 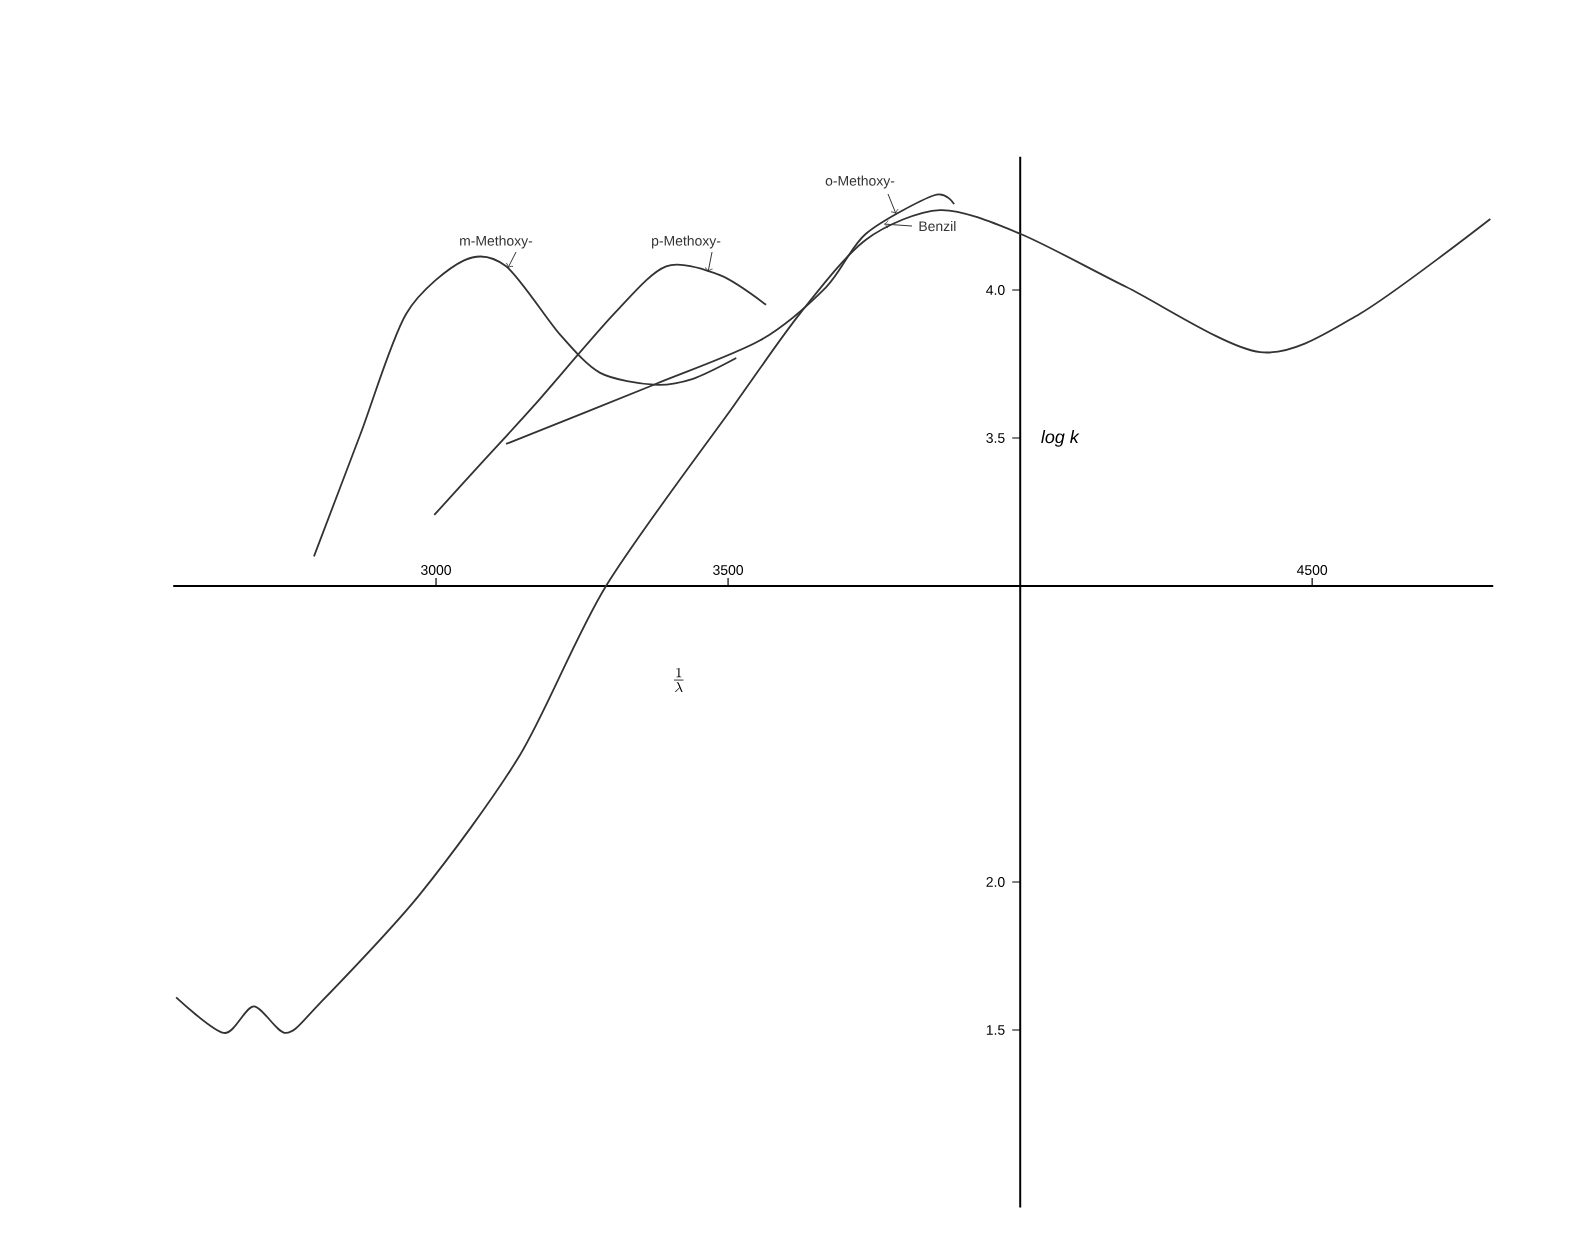 I want to click on x-axis-title: $\frac{1}{\lambda}$, so click(x=679, y=680).